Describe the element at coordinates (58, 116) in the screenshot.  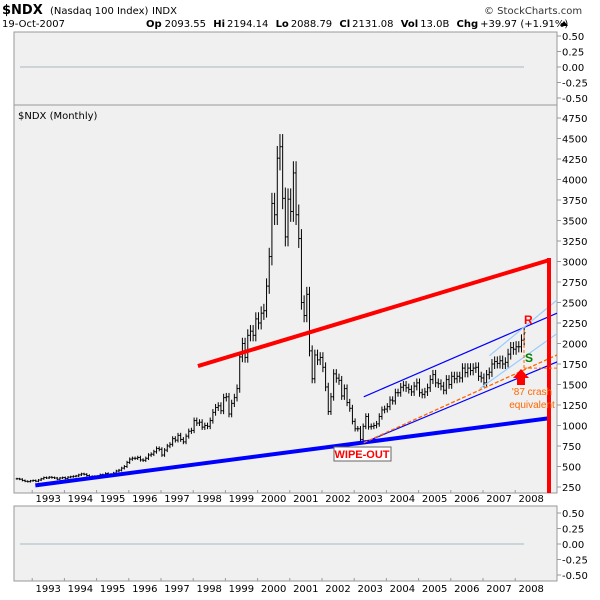
I see `panel-title: $NDX (Monthly)` at that location.